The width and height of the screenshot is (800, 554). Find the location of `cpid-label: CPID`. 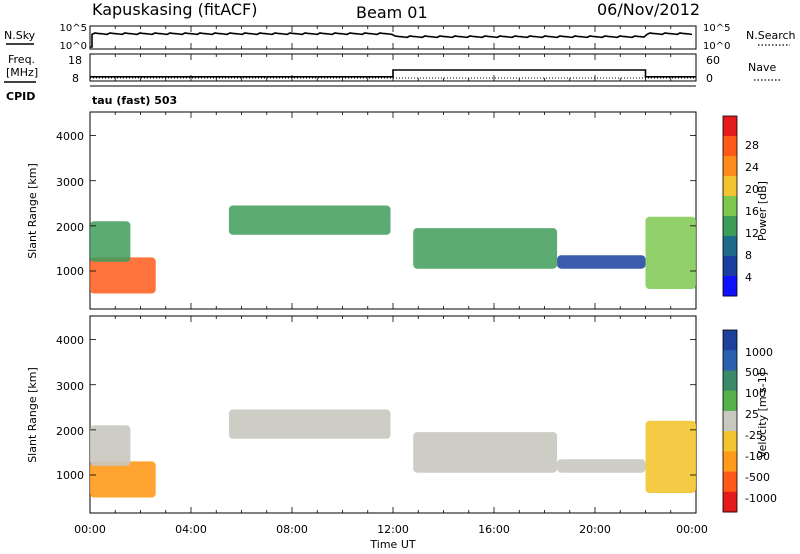

cpid-label: CPID is located at coordinates (20, 96).